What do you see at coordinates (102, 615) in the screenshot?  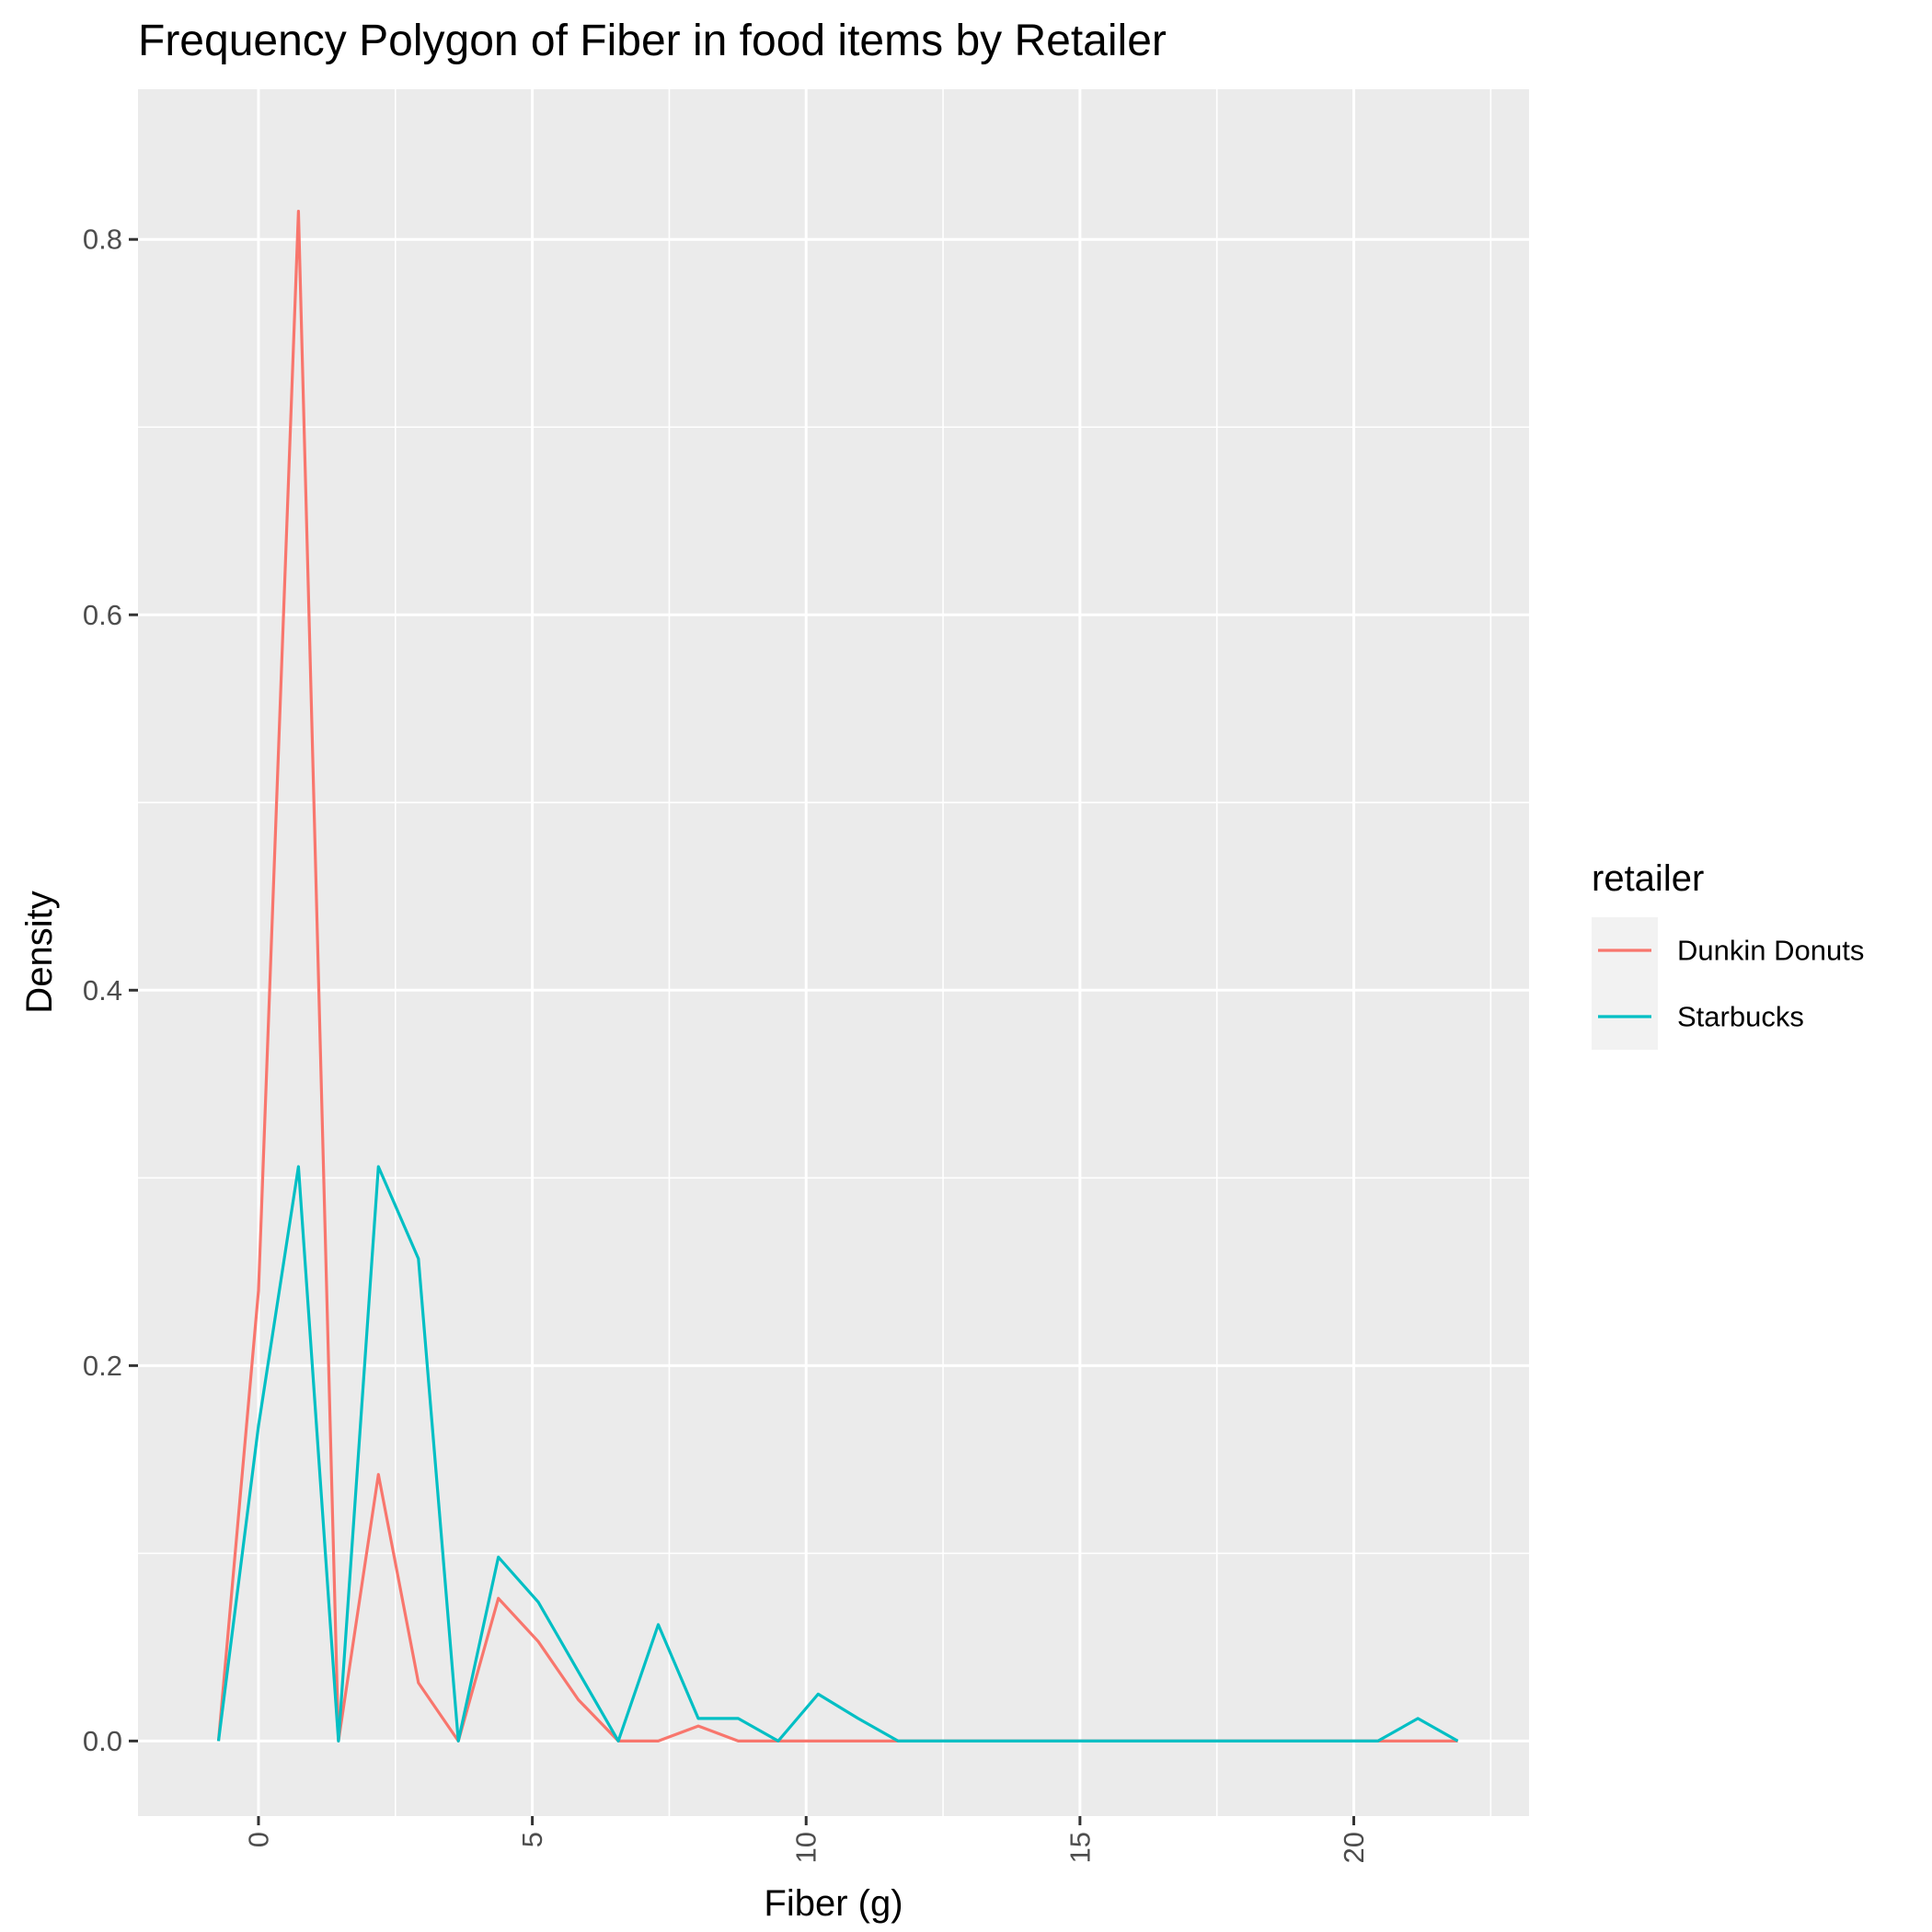 I see `y-tick-label: 0.6` at bounding box center [102, 615].